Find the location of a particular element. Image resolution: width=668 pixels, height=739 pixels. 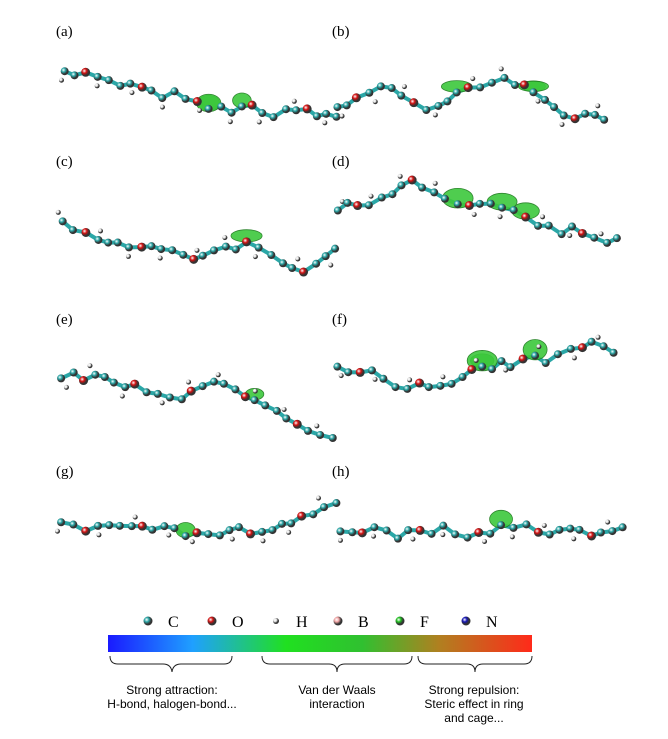

caption: Van der Waals is located at coordinates (336, 690).